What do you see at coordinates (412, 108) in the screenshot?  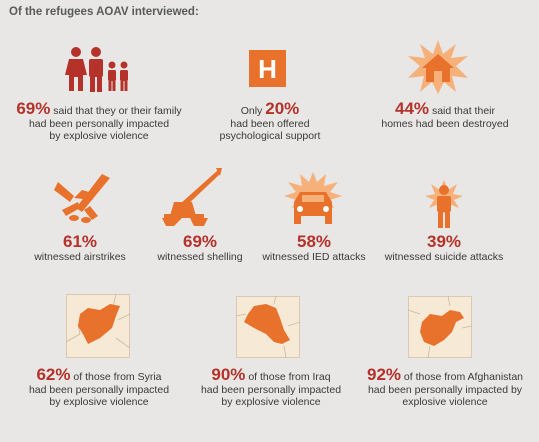 I see `stat-percent: 44%` at bounding box center [412, 108].